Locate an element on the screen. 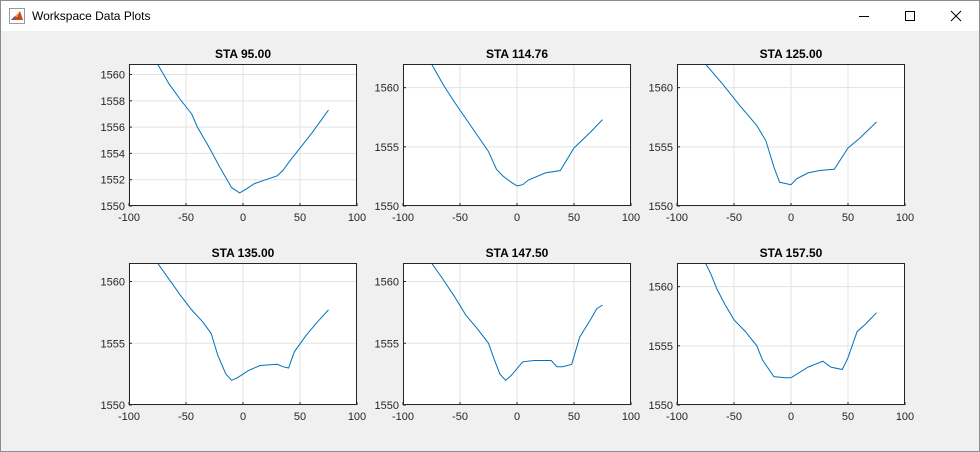  subplot-title: STA 125.00 is located at coordinates (791, 54).